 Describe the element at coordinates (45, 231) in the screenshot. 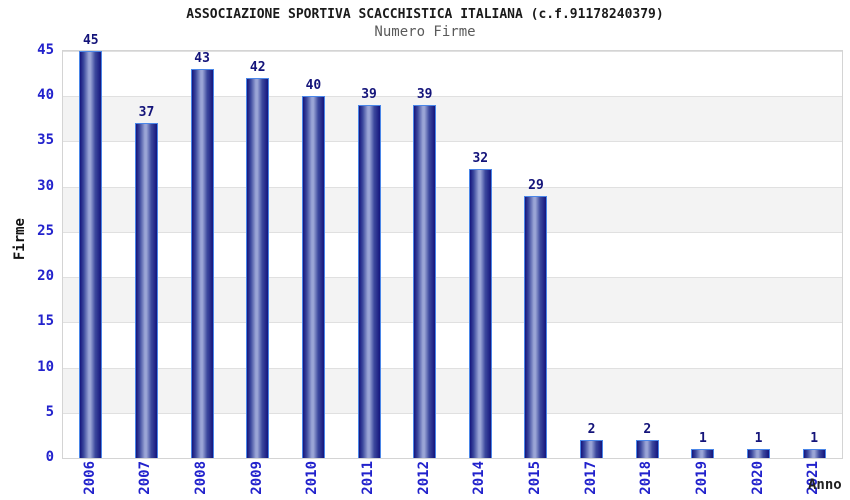

I see `y-tick-label: 25` at that location.